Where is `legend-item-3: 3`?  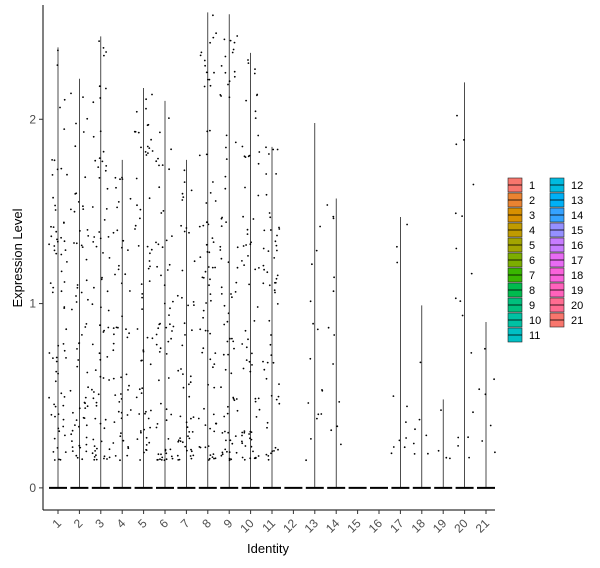 legend-item-3: 3 is located at coordinates (521, 215).